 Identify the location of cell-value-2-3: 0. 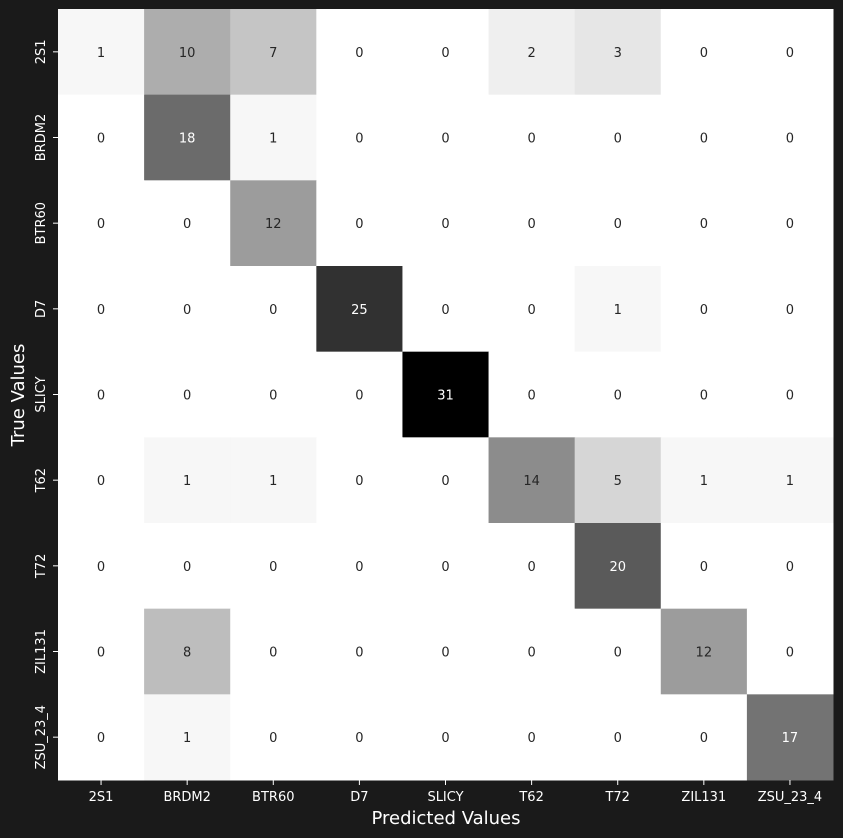
(359, 224).